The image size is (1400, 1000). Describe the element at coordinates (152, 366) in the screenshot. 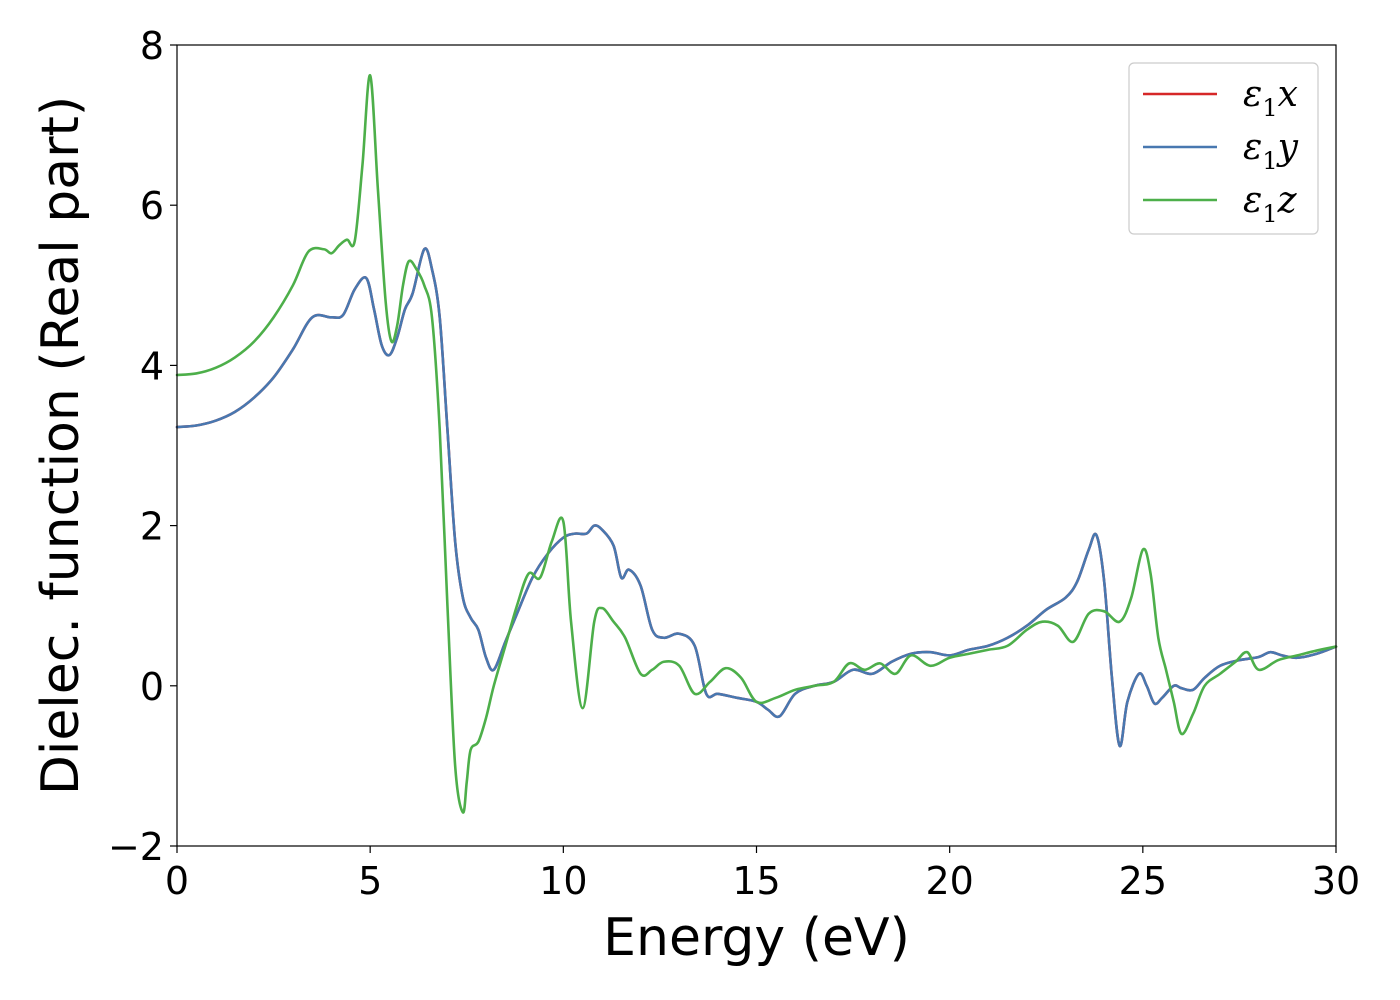

I see `y-tick-label: 4` at that location.